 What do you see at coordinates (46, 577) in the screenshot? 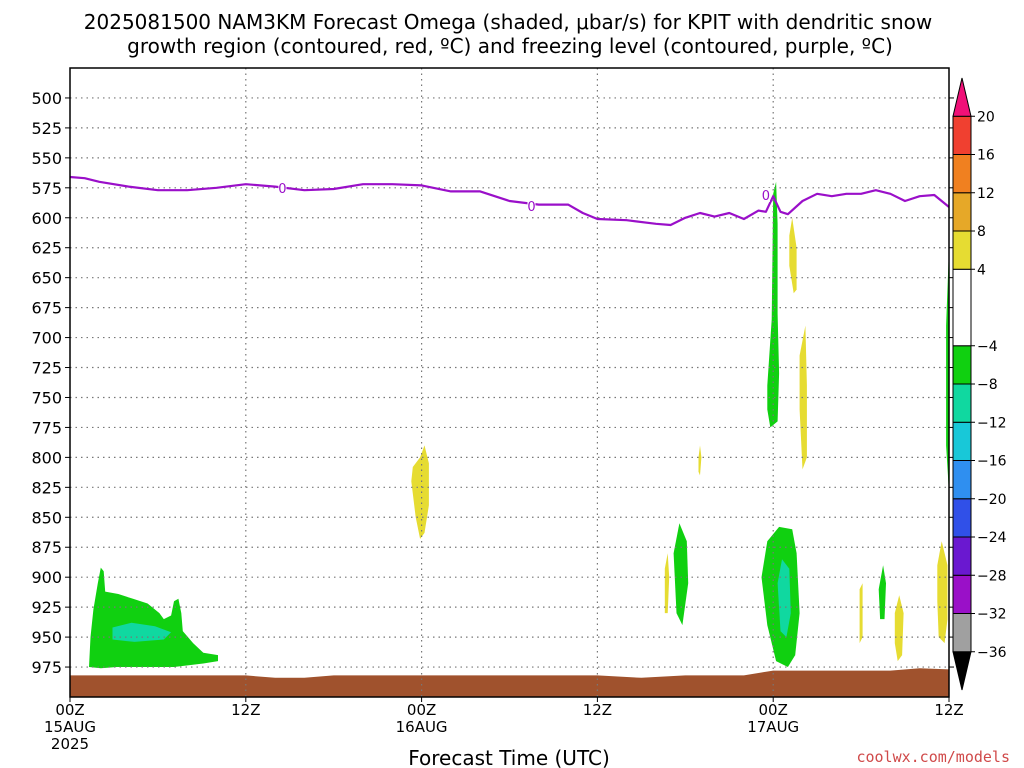
I see `y-tick-label-16: 900` at bounding box center [46, 577].